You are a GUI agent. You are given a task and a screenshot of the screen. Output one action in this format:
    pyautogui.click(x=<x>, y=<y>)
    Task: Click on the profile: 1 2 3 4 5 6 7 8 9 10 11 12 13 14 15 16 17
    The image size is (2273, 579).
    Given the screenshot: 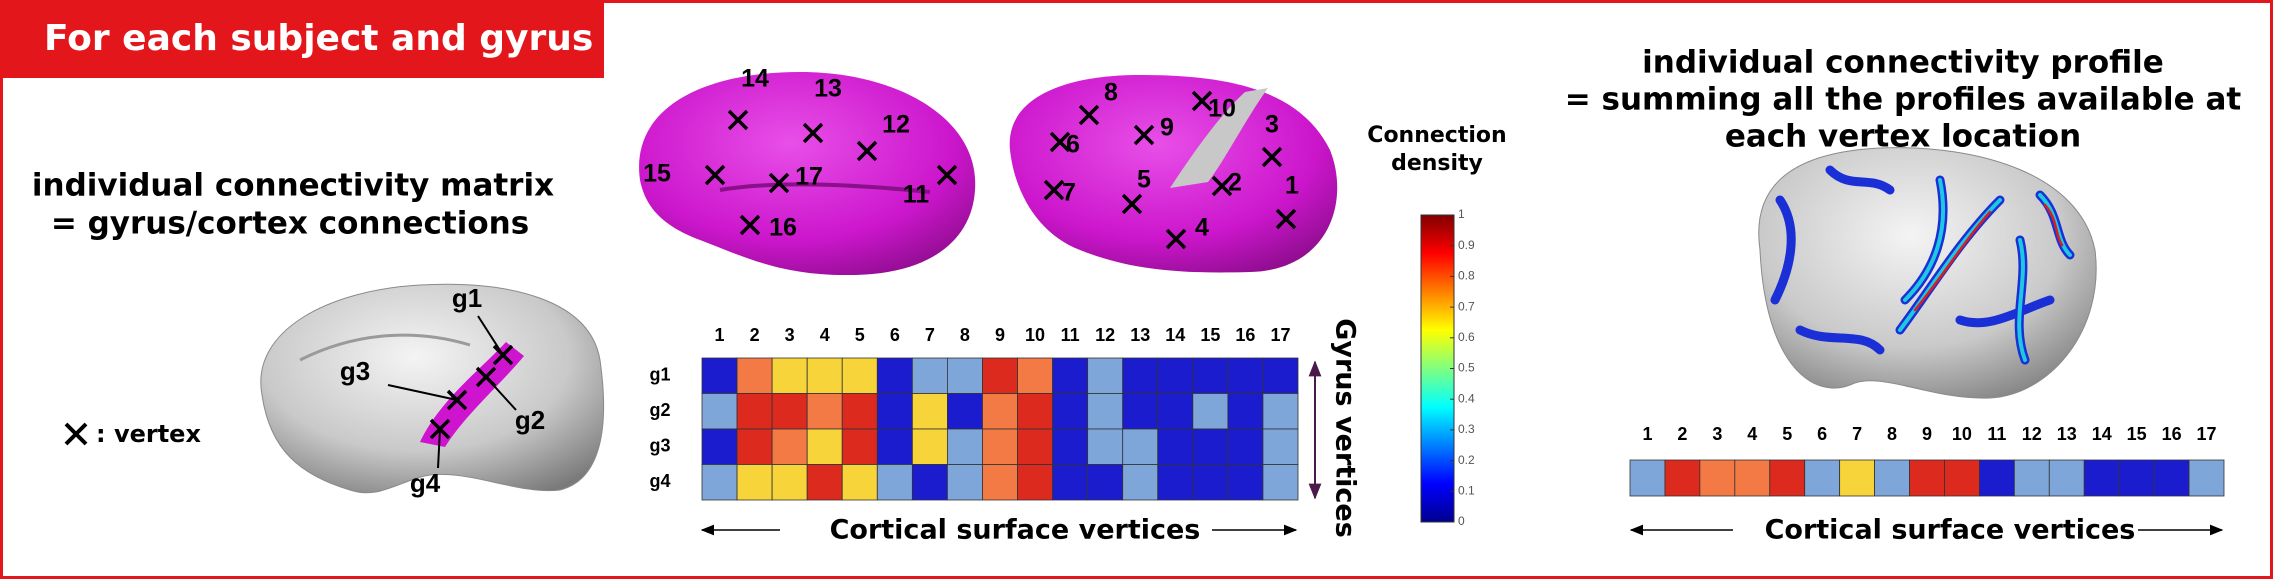 What is the action you would take?
    pyautogui.click(x=1927, y=460)
    